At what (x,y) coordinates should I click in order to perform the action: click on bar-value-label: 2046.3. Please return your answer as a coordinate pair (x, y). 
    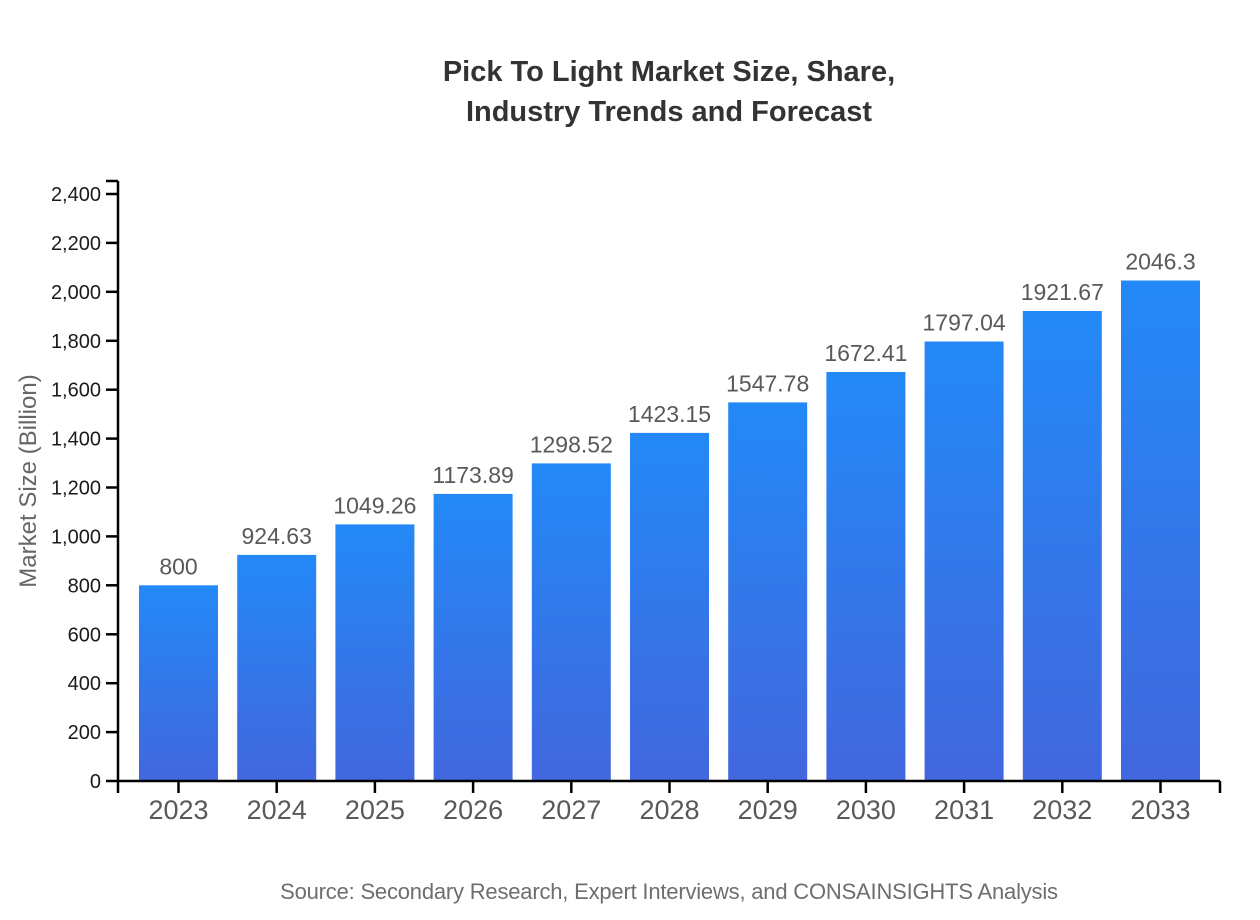
    Looking at the image, I should click on (1160, 262).